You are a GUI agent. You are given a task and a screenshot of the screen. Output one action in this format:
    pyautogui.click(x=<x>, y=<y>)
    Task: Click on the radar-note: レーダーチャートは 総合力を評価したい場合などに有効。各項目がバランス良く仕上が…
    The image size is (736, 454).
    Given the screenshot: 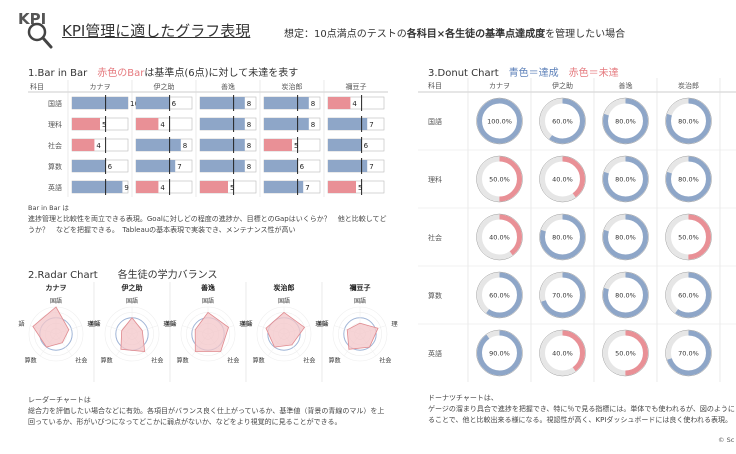 What is the action you would take?
    pyautogui.click(x=213, y=411)
    